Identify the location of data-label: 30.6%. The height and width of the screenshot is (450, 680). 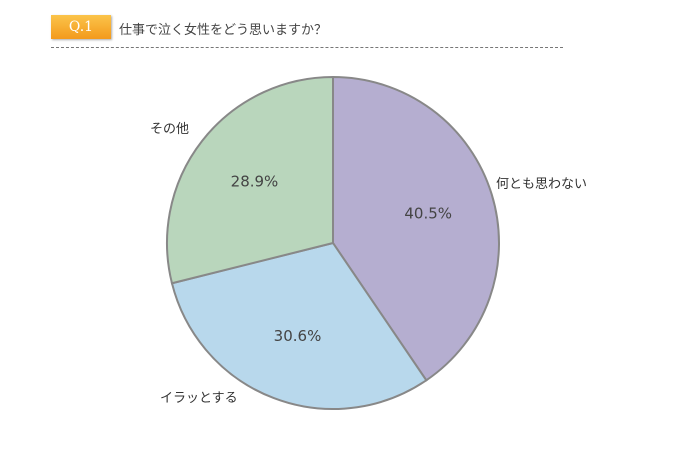
(298, 336).